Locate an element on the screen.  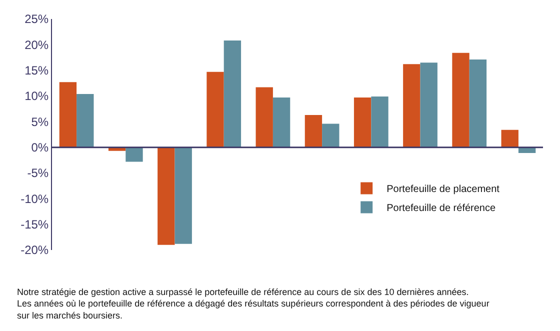
y-tick-label: 5% is located at coordinates (40, 121).